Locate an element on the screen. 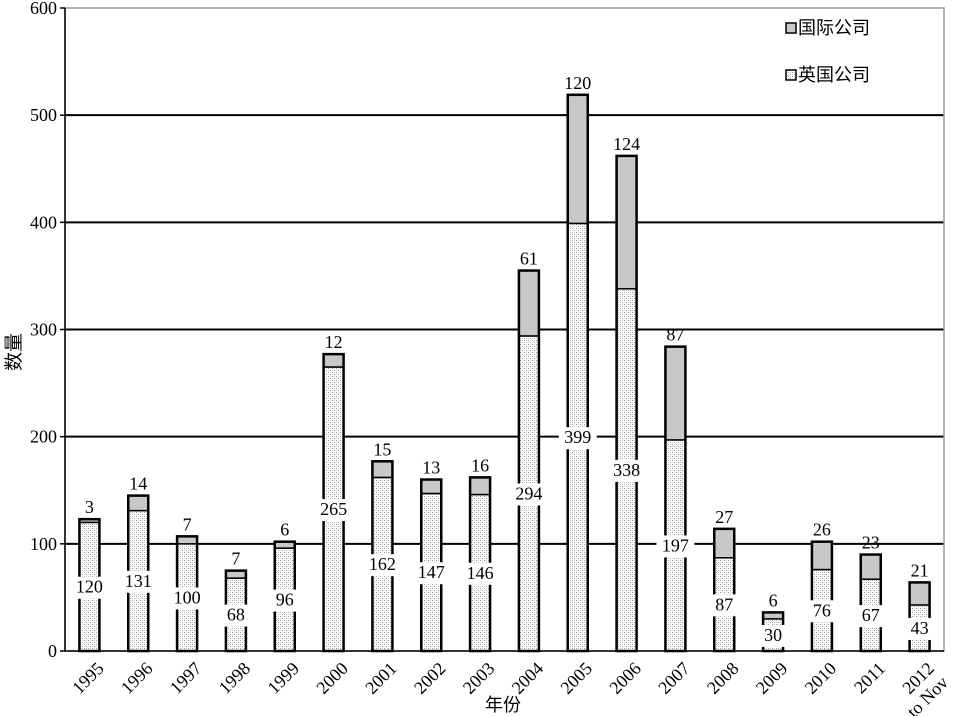  x-tick-label: 2006 is located at coordinates (625, 678).